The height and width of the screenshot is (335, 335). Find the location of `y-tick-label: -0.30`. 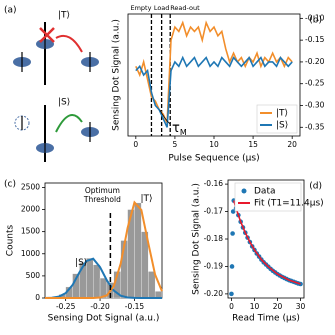

y-tick-label: -0.30 is located at coordinates (315, 105).